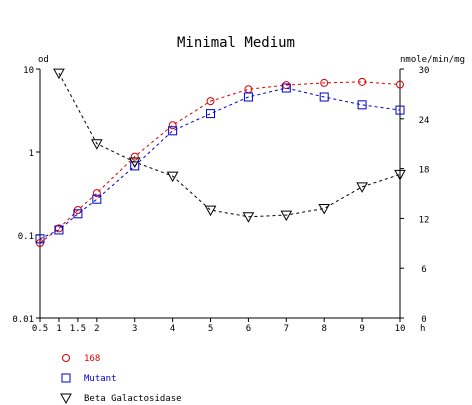 This screenshot has height=405, width=472. Describe the element at coordinates (100, 379) in the screenshot. I see `legend-label: Mutant` at that location.